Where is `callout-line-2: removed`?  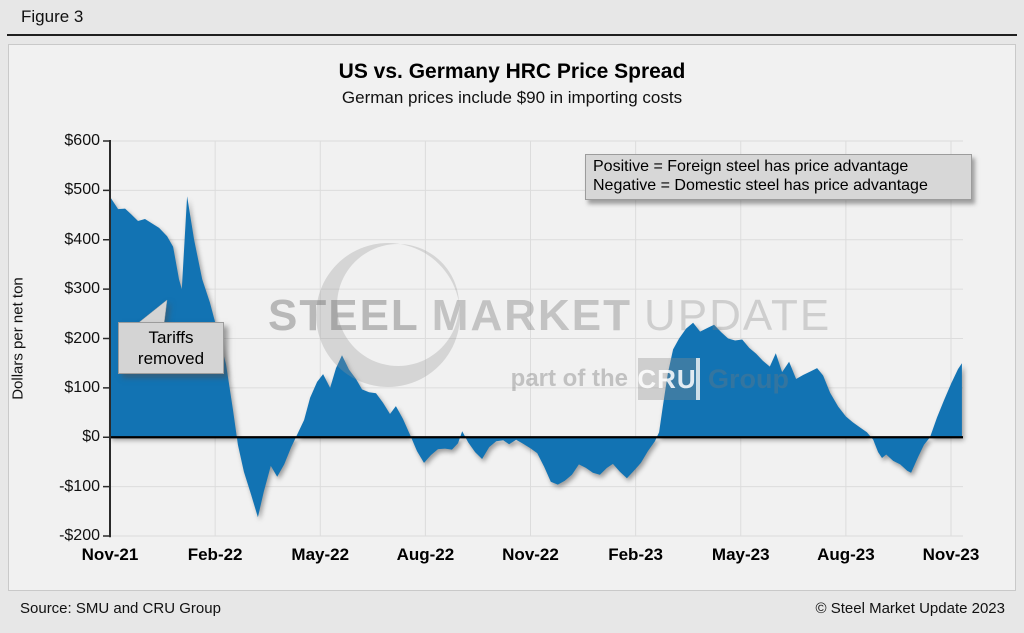
callout-line-2: removed is located at coordinates (171, 358).